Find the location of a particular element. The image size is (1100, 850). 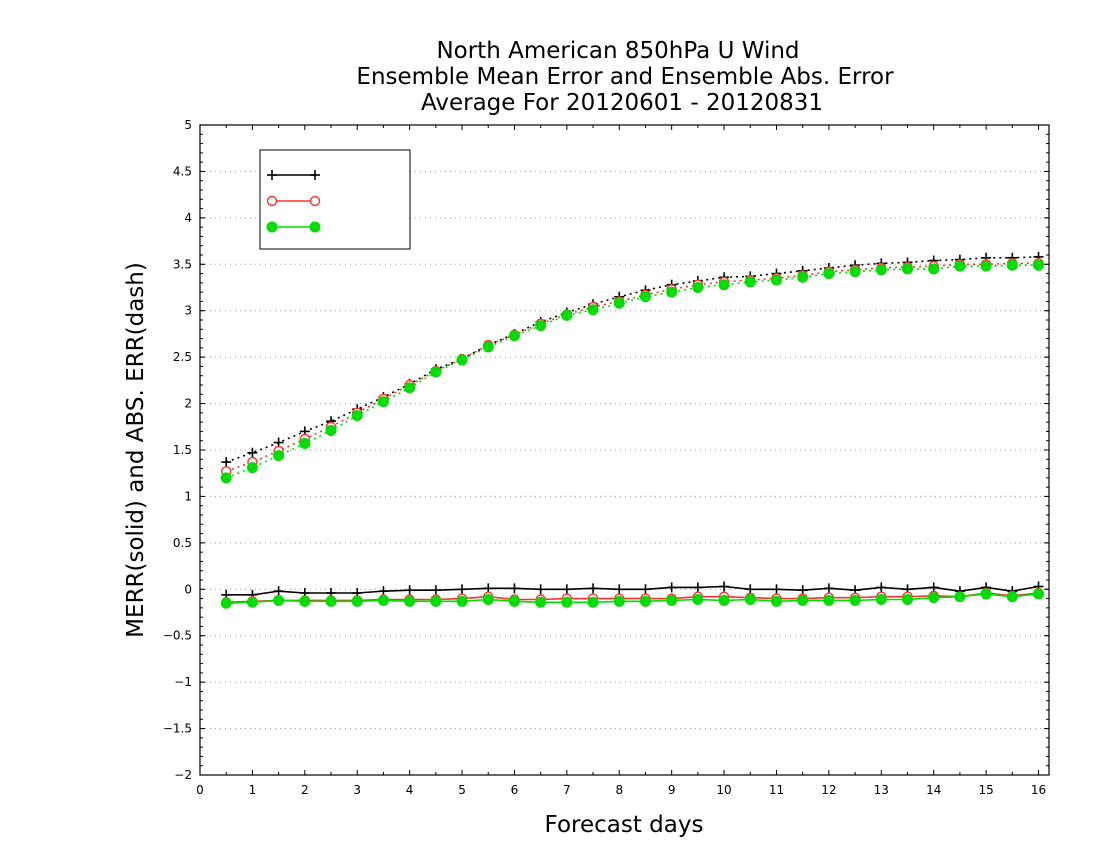

y-tick-label: 3.5 is located at coordinates (182, 264).